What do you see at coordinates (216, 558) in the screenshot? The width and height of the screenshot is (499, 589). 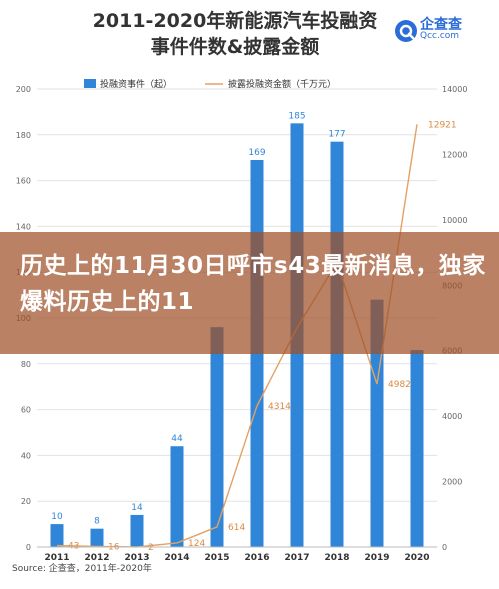 I see `x-axis-tick-label: 2015` at bounding box center [216, 558].